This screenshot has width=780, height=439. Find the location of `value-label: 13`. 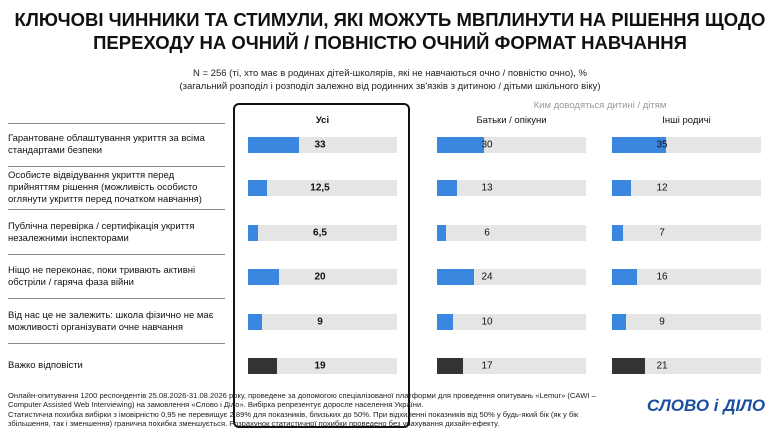

value-label: 13 is located at coordinates (487, 188).